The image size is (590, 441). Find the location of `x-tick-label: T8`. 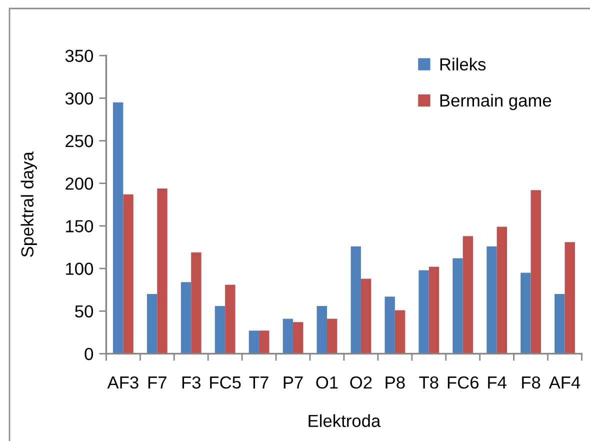

x-tick-label: T8 is located at coordinates (428, 382).